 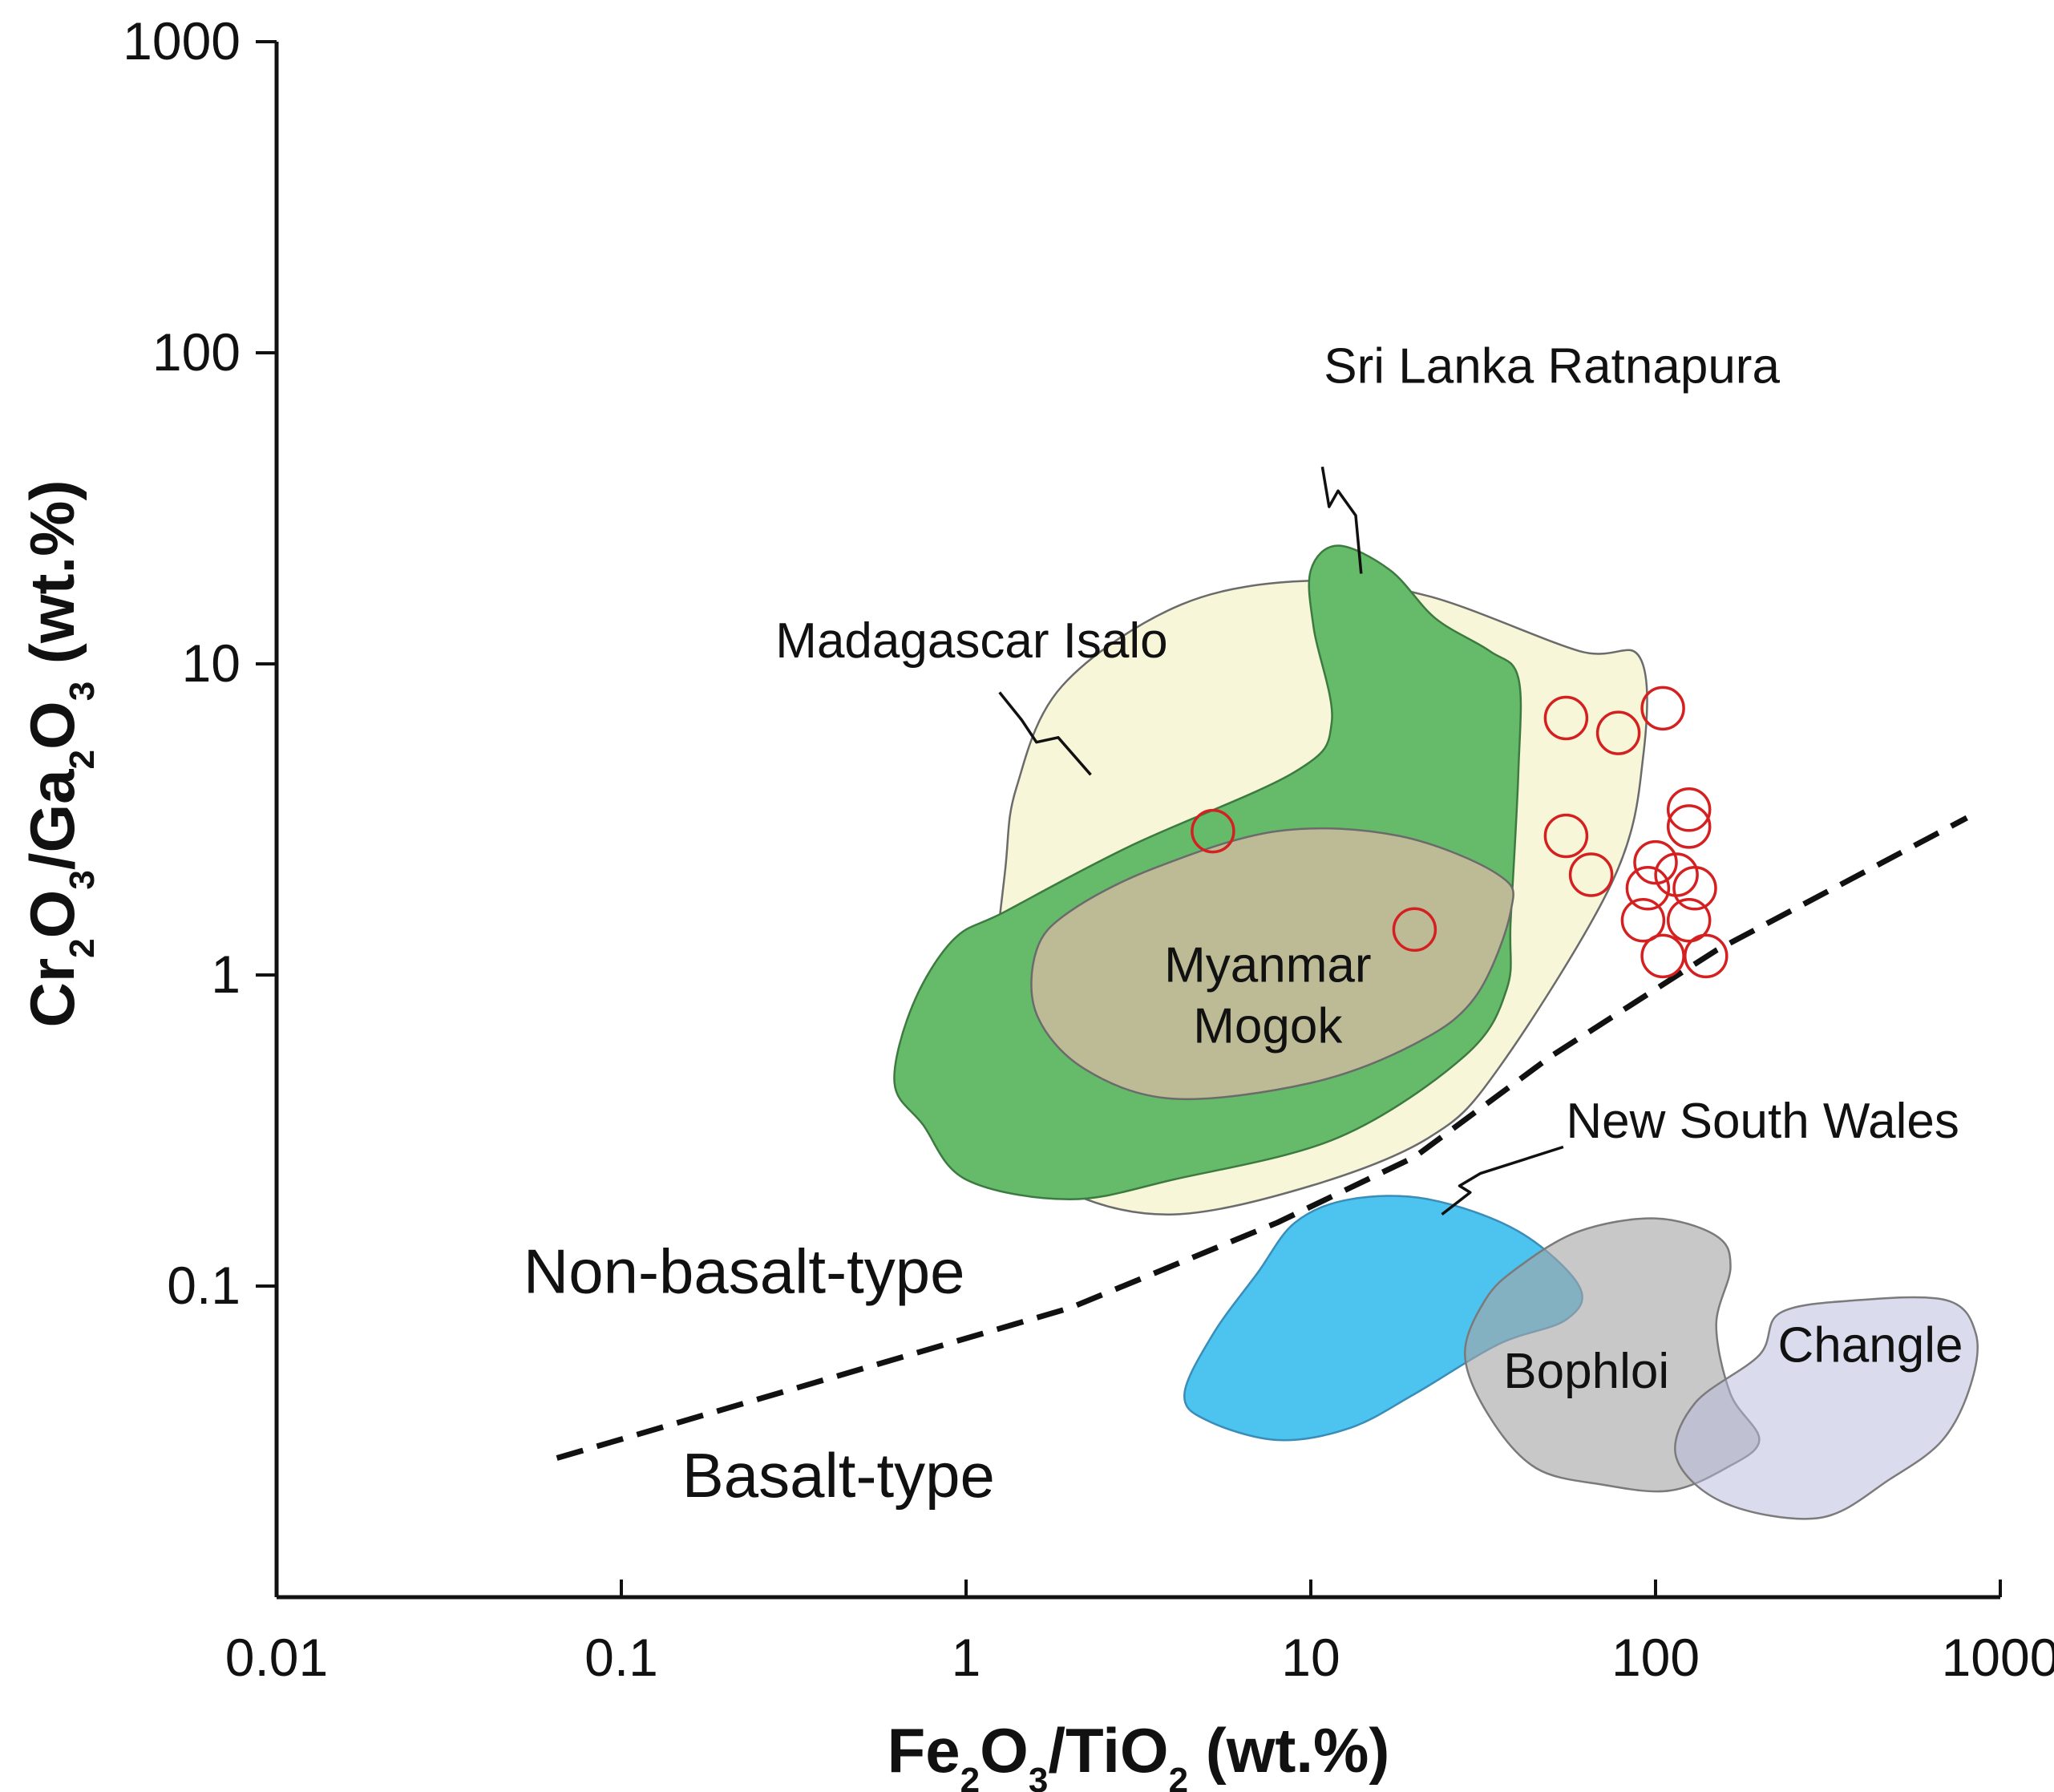 I want to click on x-axis-title: Fe2O3/TiO2 (wt.%), so click(x=1139, y=1753).